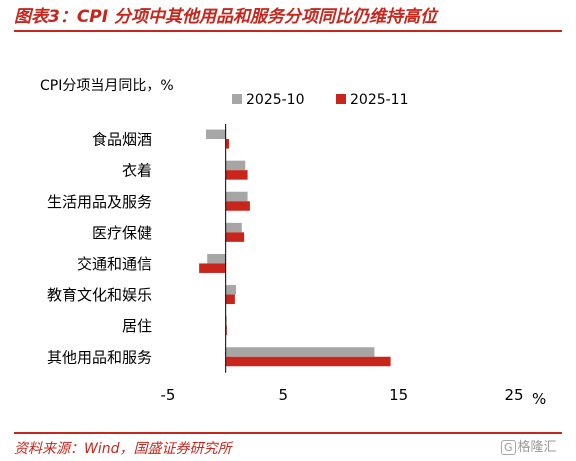 This screenshot has width=576, height=461. What do you see at coordinates (342, 395) in the screenshot?
I see `x-tick-labels: -5 5 15 25` at bounding box center [342, 395].